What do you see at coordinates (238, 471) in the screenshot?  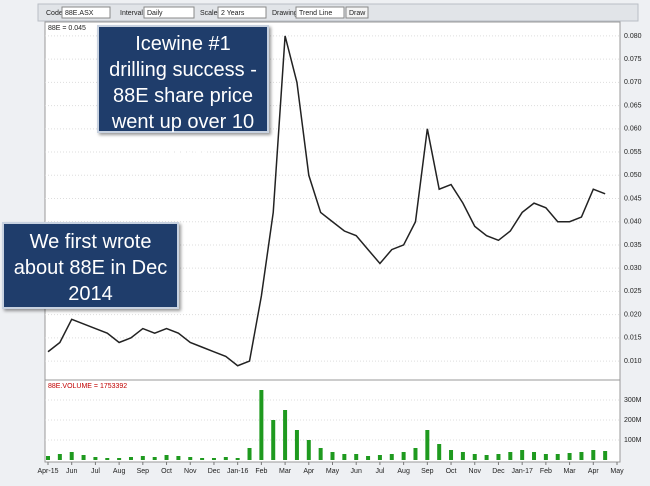 I see `x-tick-label: Jan-16` at bounding box center [238, 471].